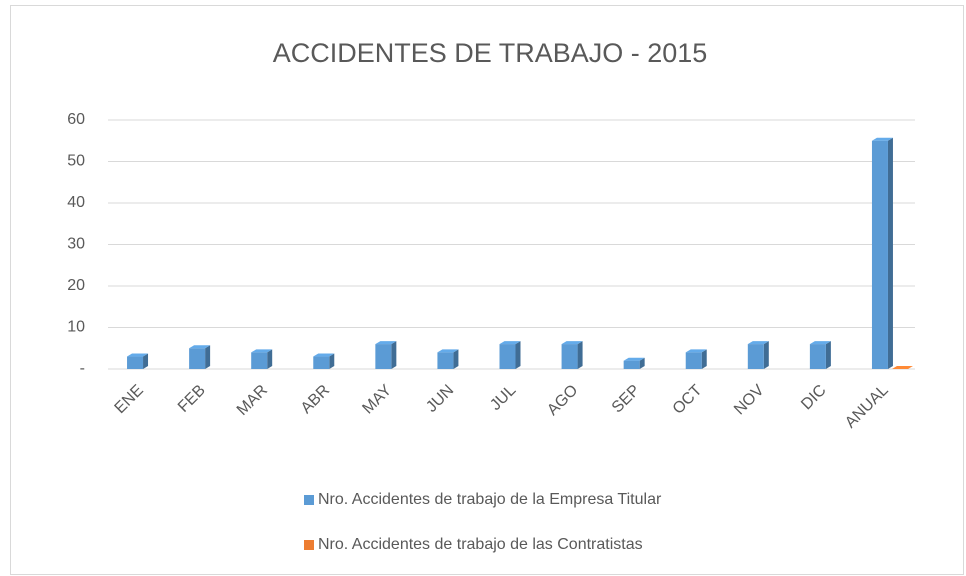 The width and height of the screenshot is (966, 576). Describe the element at coordinates (76, 327) in the screenshot. I see `y-tick-label: 10` at that location.